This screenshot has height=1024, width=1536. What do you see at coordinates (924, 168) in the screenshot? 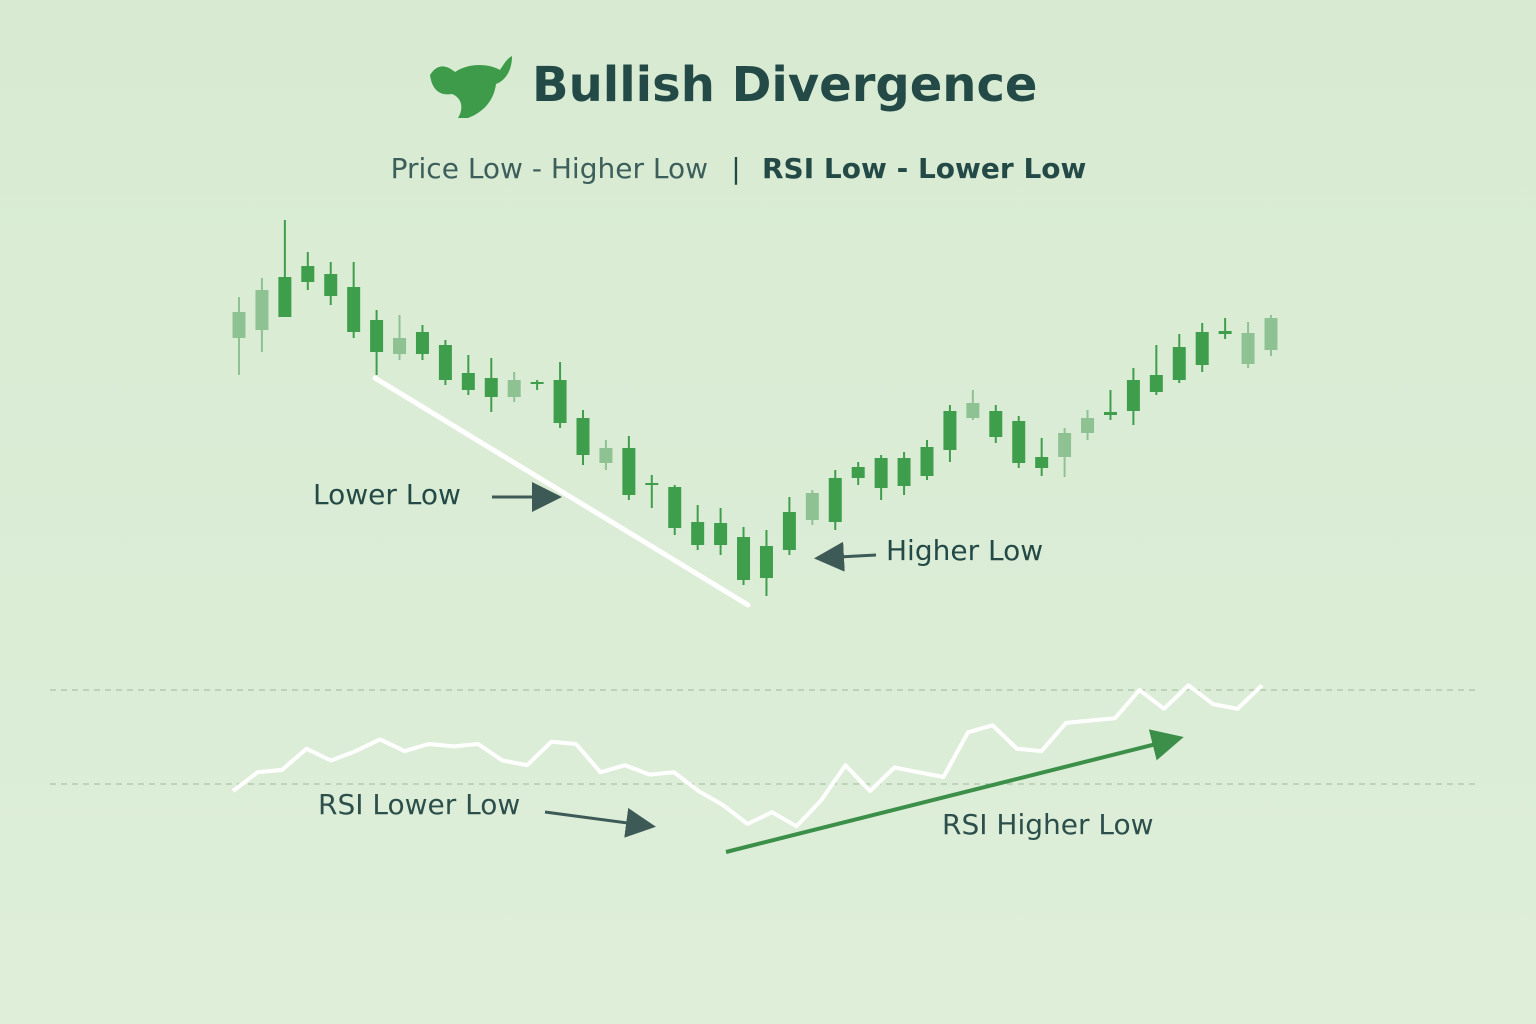
I see `subtitle-right: RSI Low - Lower Low` at bounding box center [924, 168].